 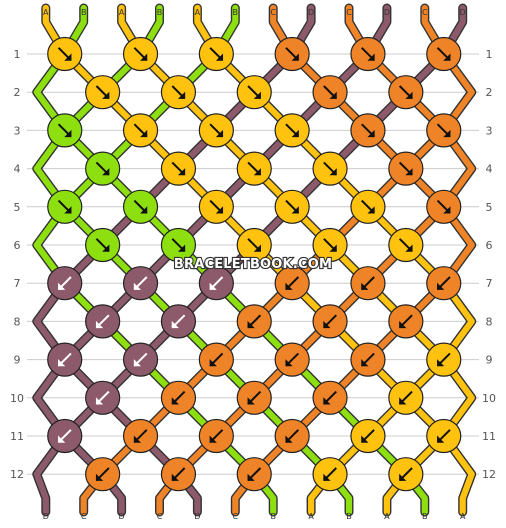 What do you see at coordinates (425, 12) in the screenshot?
I see `strand-label-top: C` at bounding box center [425, 12].